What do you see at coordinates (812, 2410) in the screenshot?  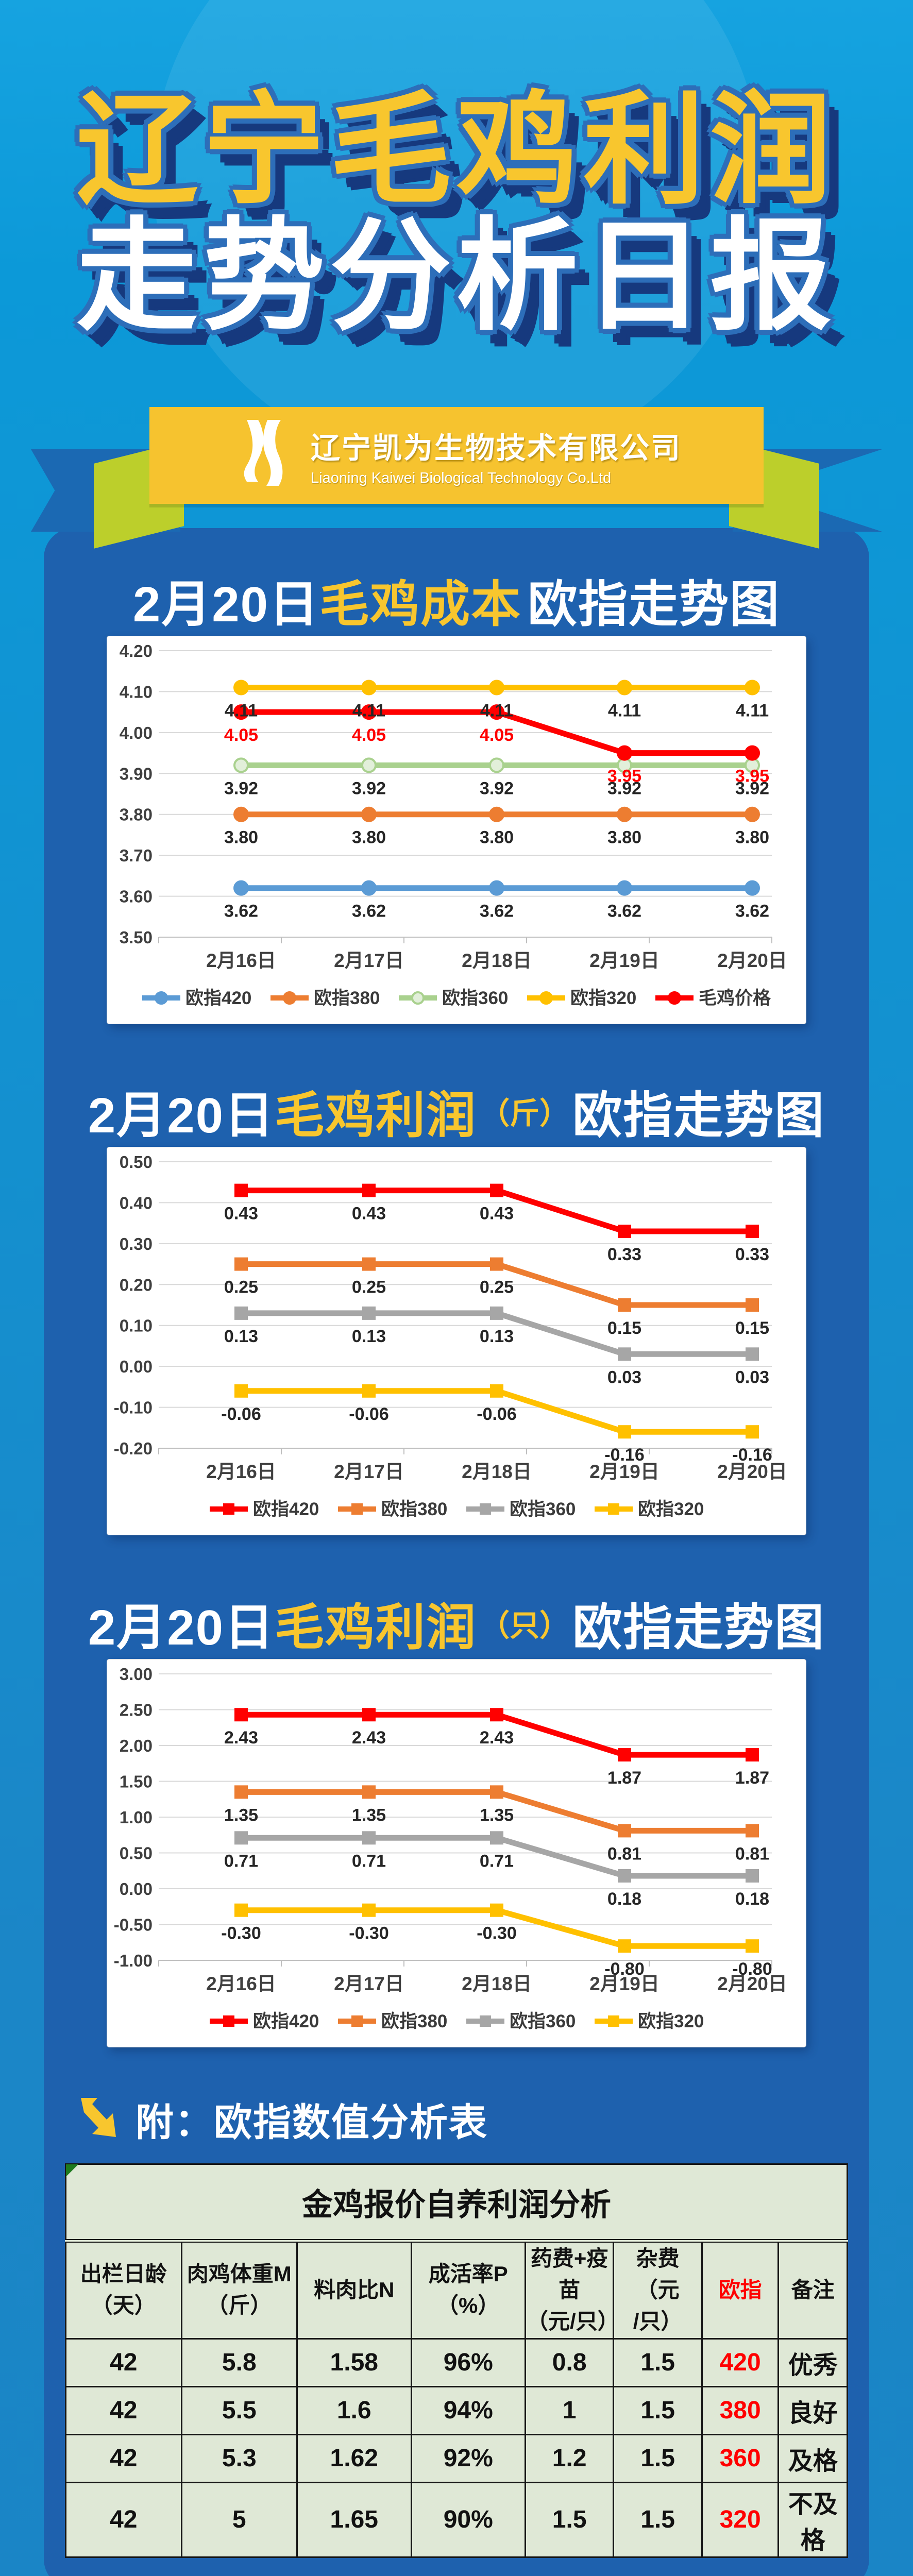 I see `table-cell: 良好` at bounding box center [812, 2410].